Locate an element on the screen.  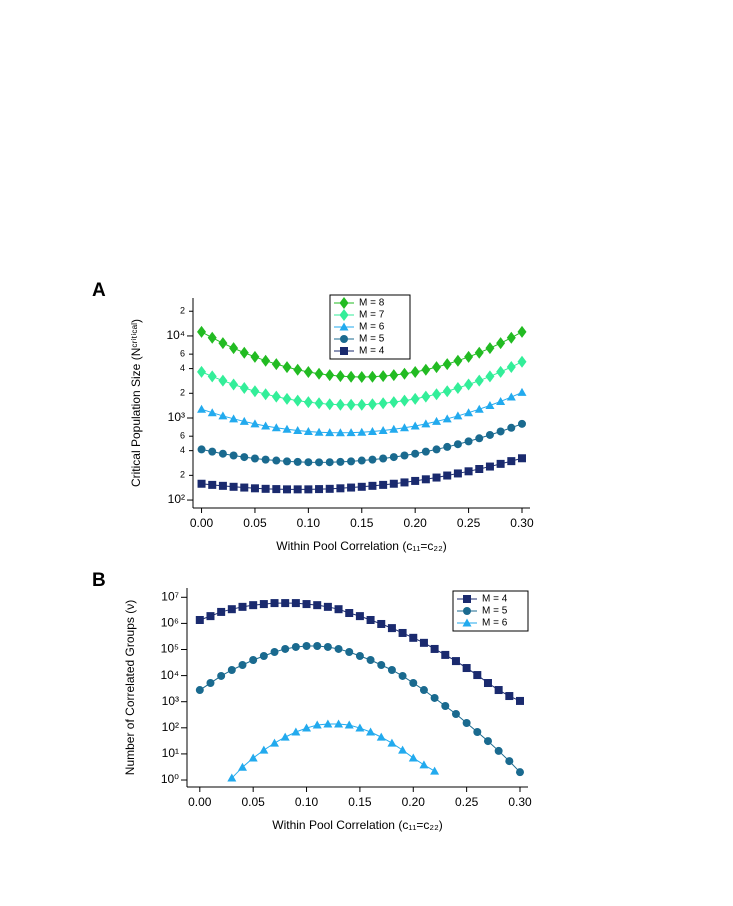
y-tick-label: 10² is located at coordinates (176, 499).